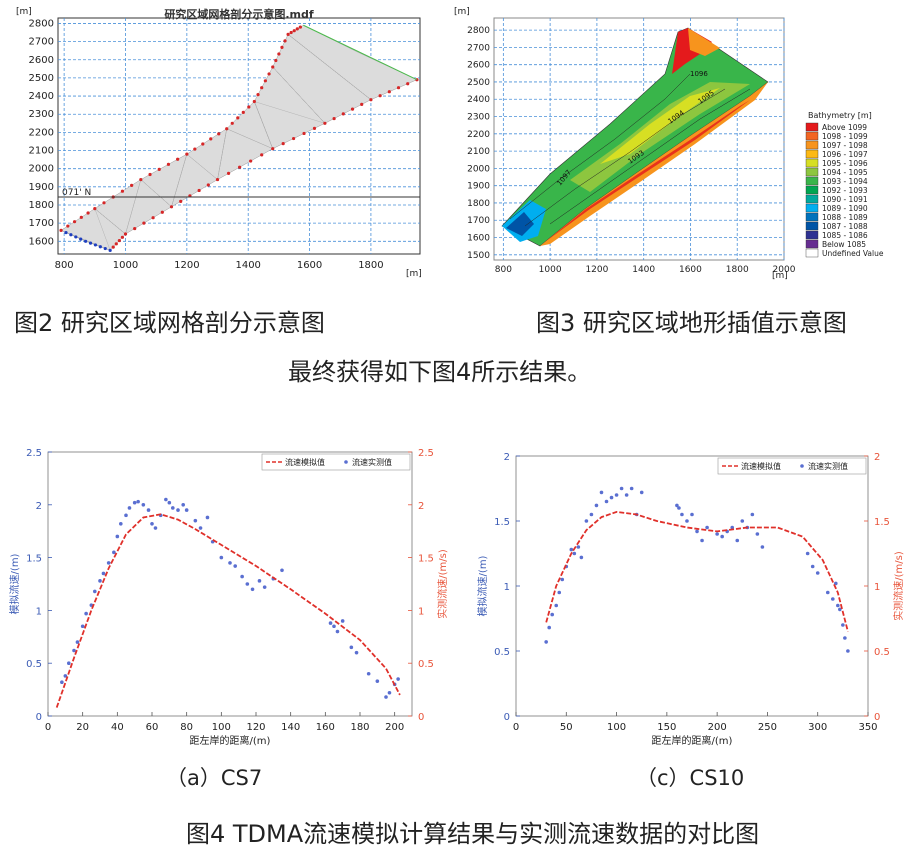 The width and height of the screenshot is (912, 852). Describe the element at coordinates (882, 522) in the screenshot. I see `y-tick-label-right: 1.5` at that location.